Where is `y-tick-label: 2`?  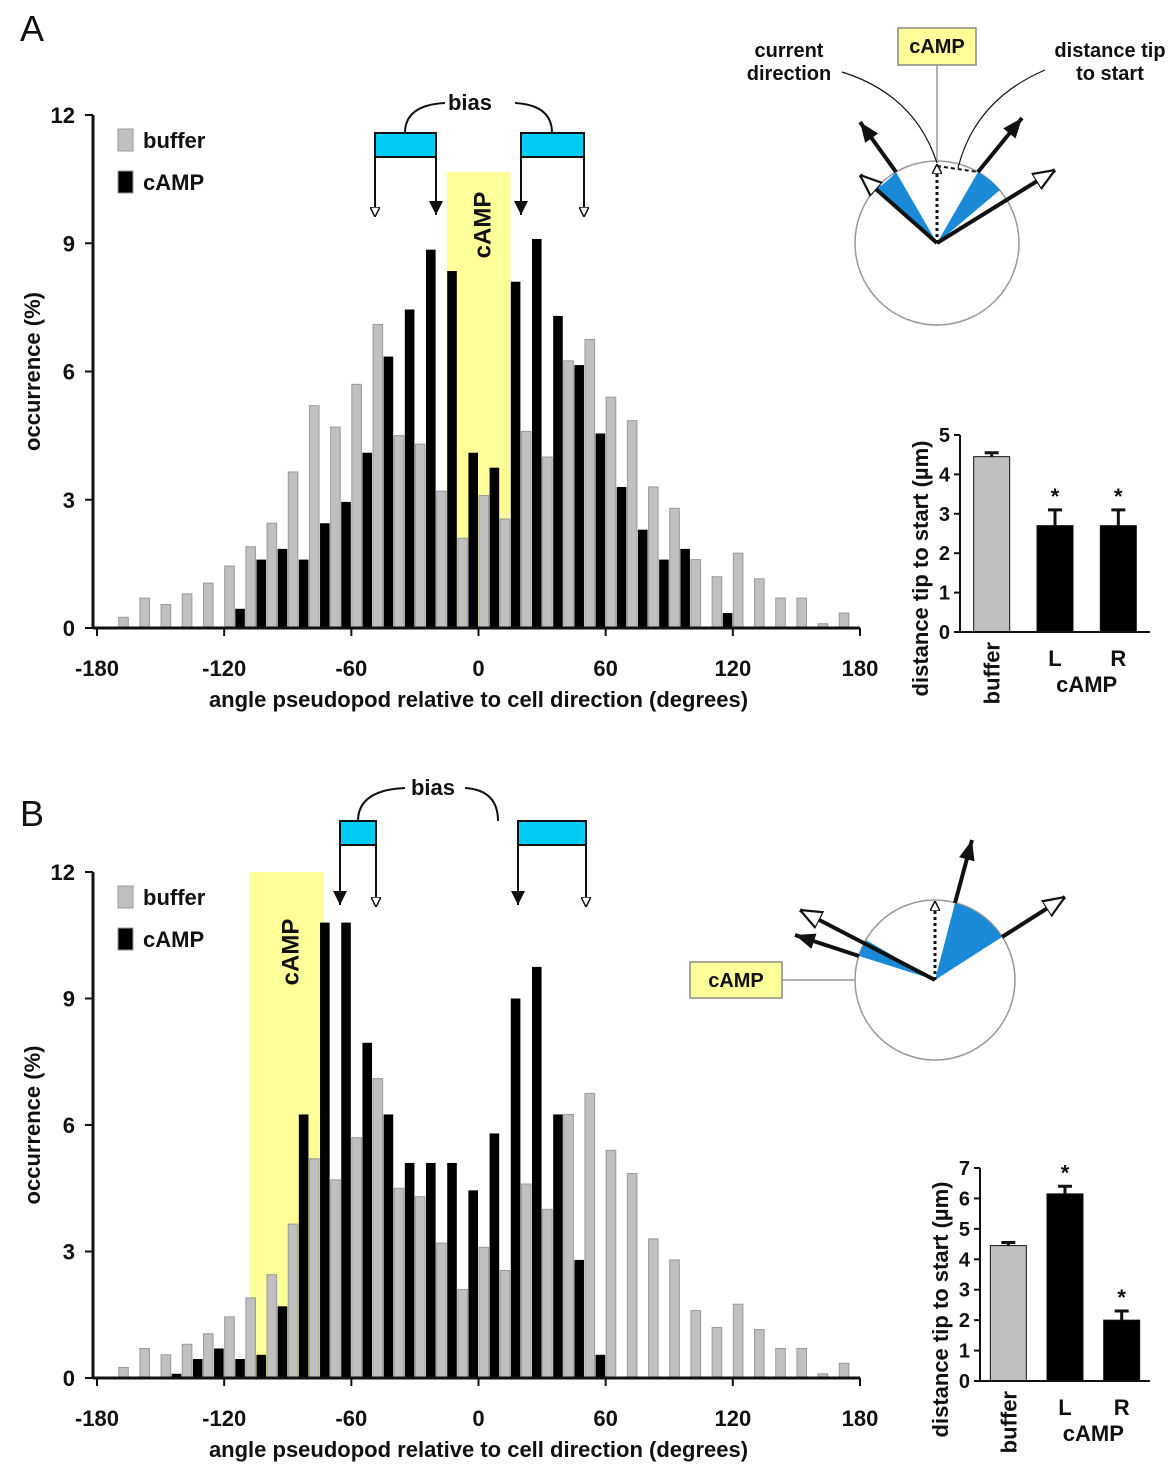
y-tick-label: 2 is located at coordinates (944, 554).